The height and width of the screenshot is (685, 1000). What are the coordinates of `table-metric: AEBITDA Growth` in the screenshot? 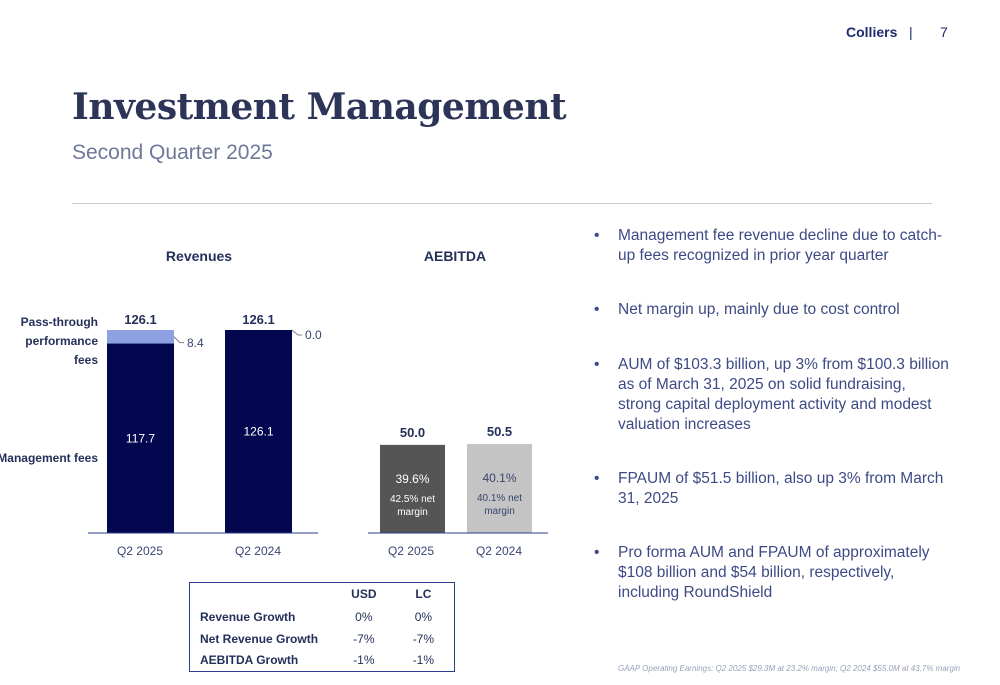 It's located at (249, 660).